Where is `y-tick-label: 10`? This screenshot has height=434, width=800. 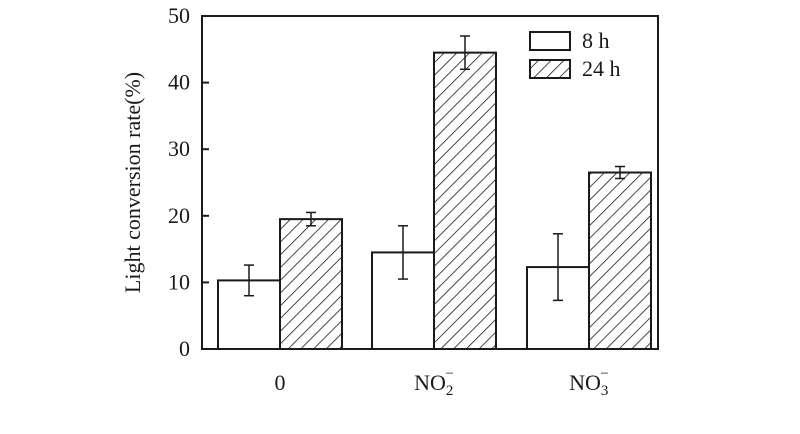 y-tick-label: 10 is located at coordinates (179, 281).